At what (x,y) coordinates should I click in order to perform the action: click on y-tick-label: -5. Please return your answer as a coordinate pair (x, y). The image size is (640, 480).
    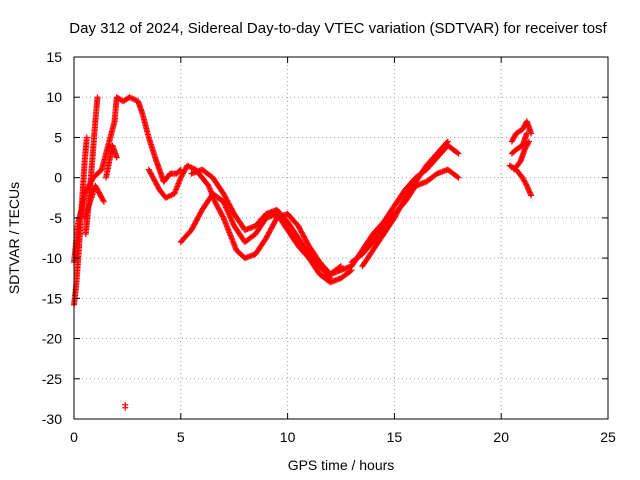
    Looking at the image, I should click on (56, 218).